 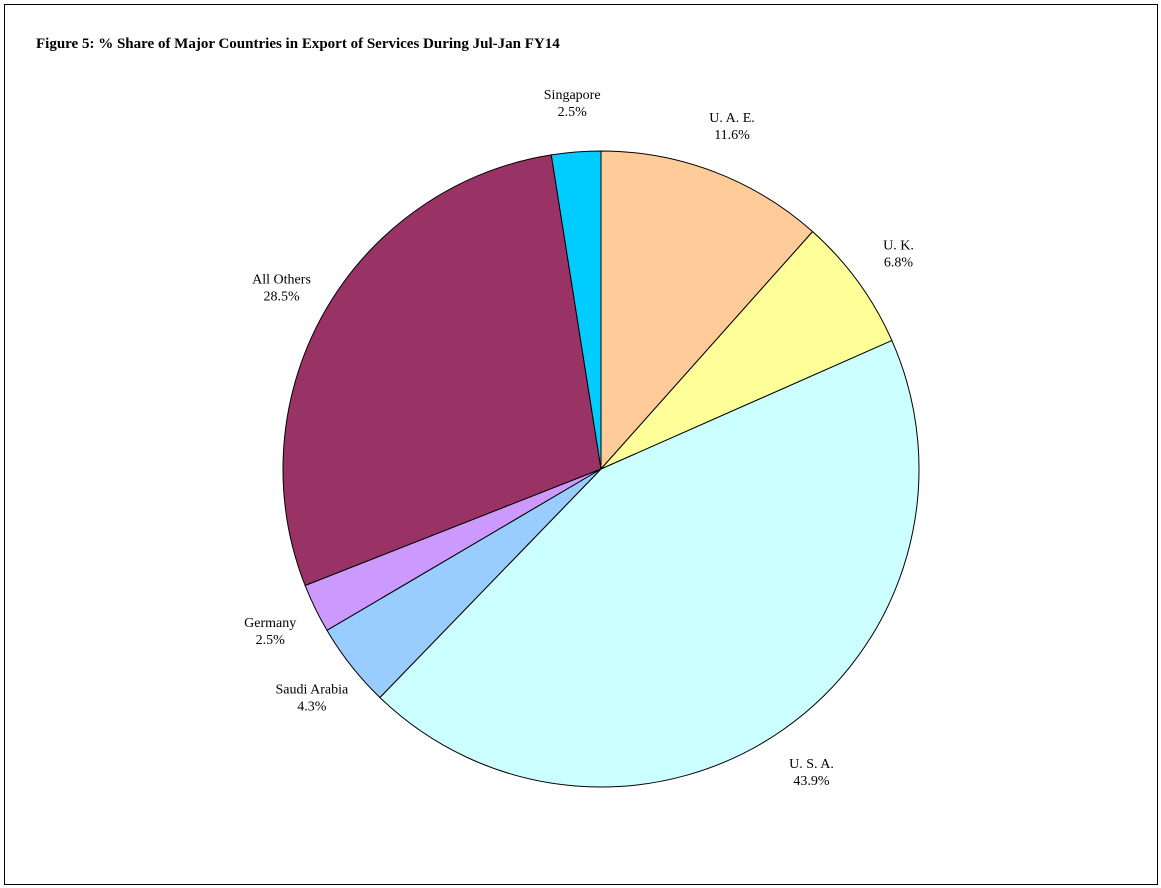 What do you see at coordinates (811, 773) in the screenshot?
I see `data-label-u-s-a: U. S. A. 43.9%` at bounding box center [811, 773].